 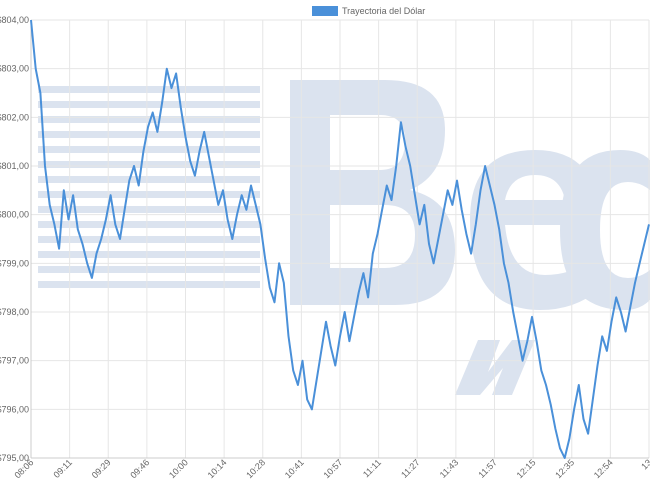 What do you see at coordinates (14, 409) in the screenshot?
I see `y-tick-label: $796,00` at bounding box center [14, 409].